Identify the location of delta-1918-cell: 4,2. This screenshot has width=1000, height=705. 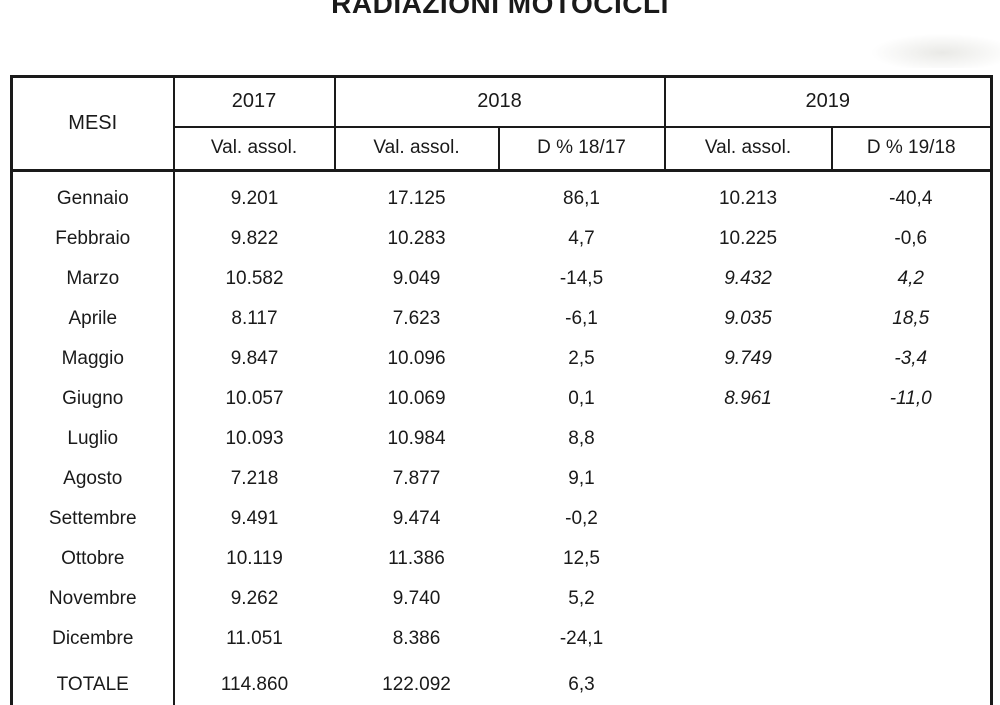
(910, 278).